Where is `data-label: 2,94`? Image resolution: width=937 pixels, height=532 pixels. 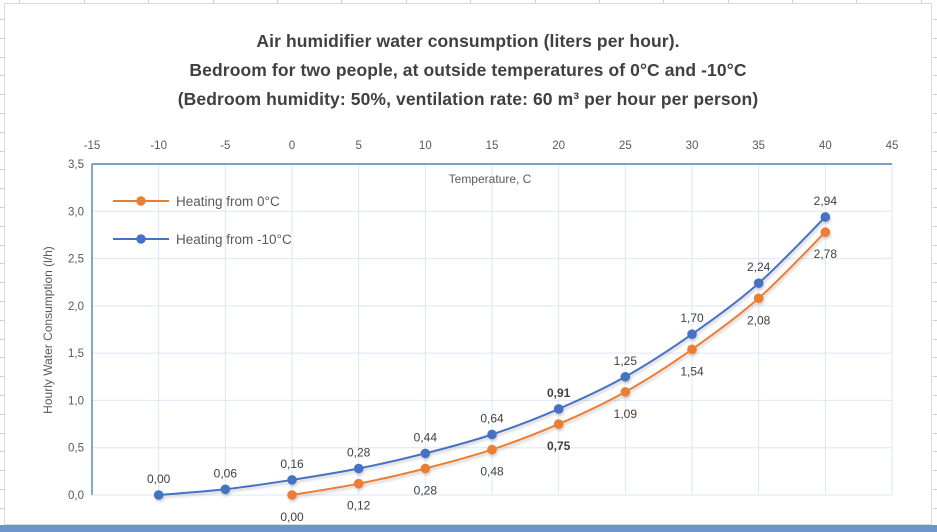
data-label: 2,94 is located at coordinates (826, 201).